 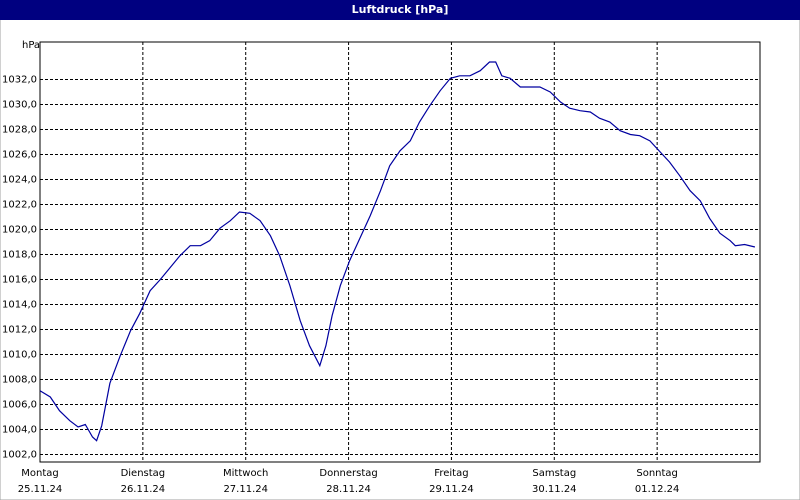 What do you see at coordinates (19, 430) in the screenshot?
I see `y-tick-label: 1004,0` at bounding box center [19, 430].